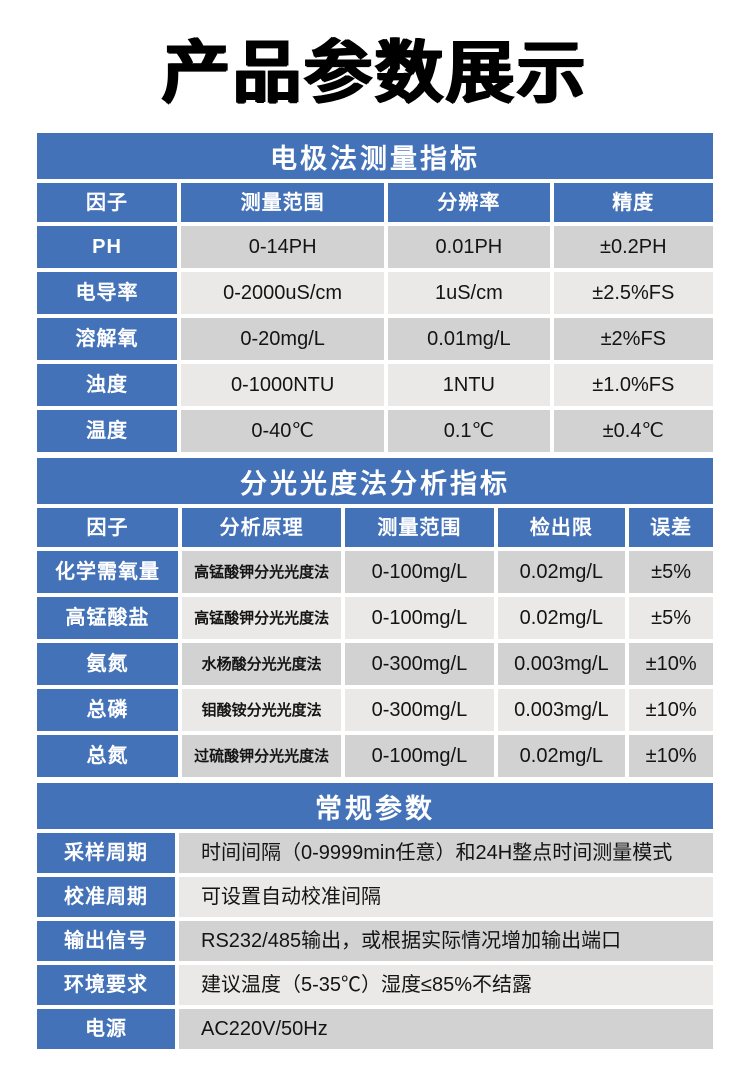 This screenshot has height=1085, width=750. I want to click on column-header: 精度, so click(633, 202).